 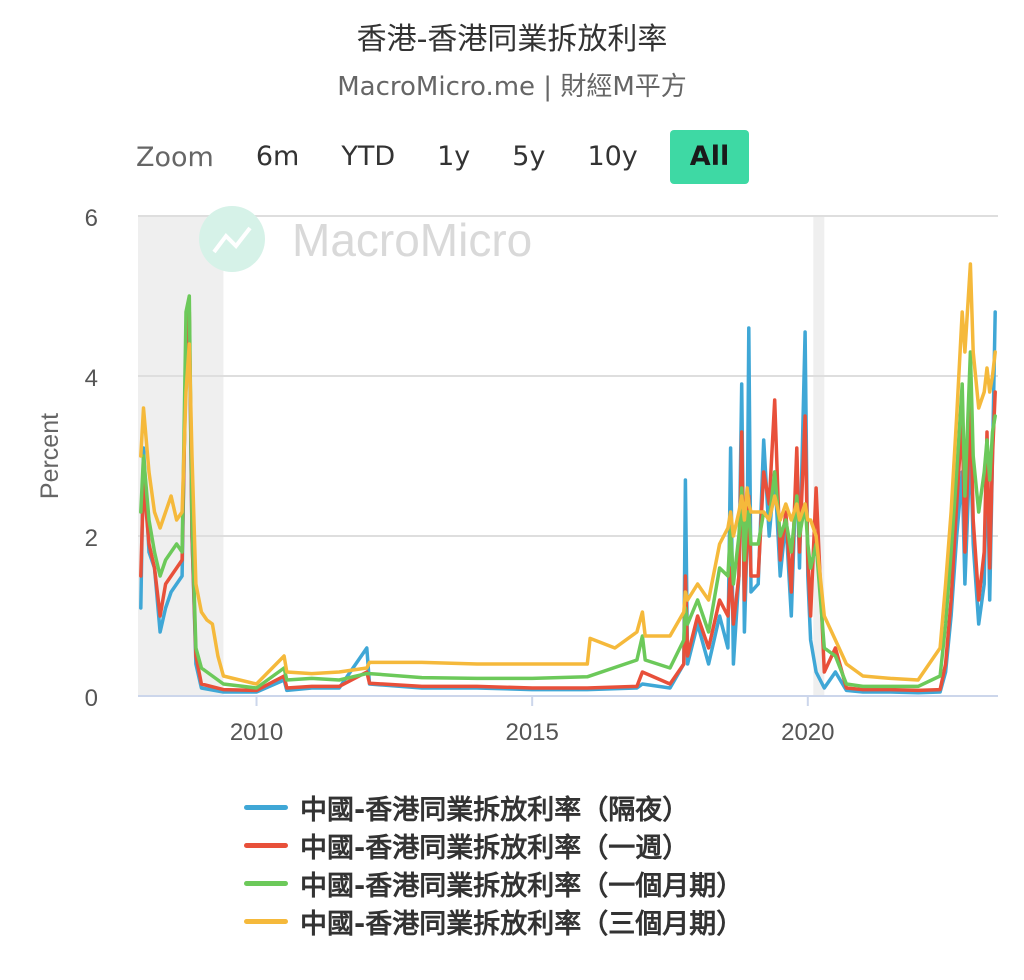 I want to click on y-axis-label: Percent, so click(x=50, y=456).